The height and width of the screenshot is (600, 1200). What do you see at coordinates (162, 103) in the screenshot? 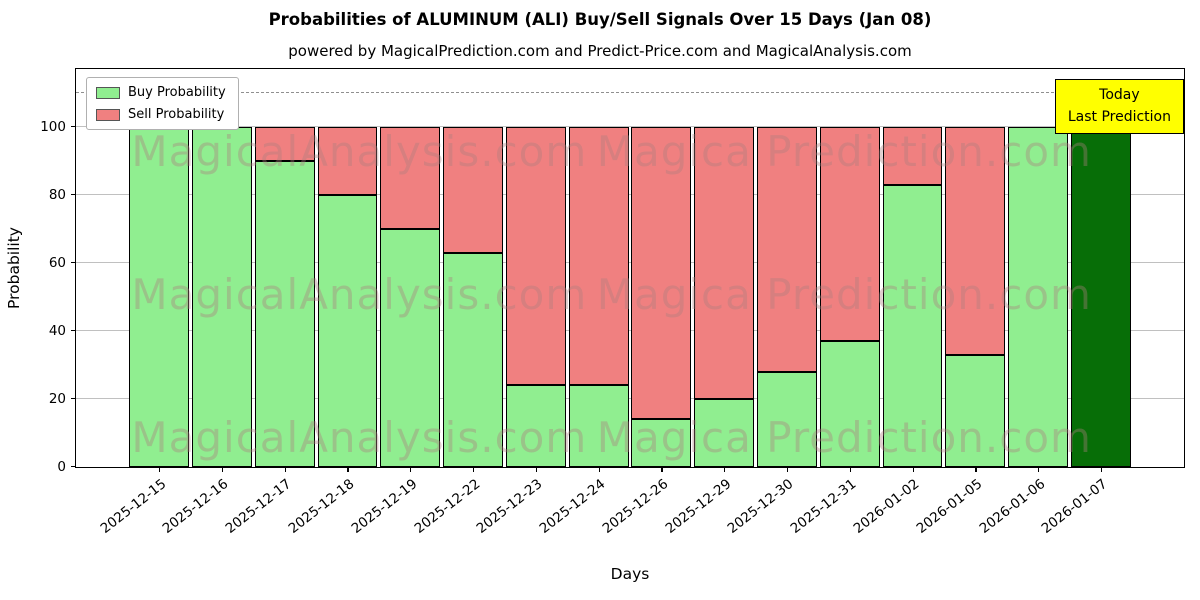
I see `legend: Buy Probability Sell Probability` at bounding box center [162, 103].